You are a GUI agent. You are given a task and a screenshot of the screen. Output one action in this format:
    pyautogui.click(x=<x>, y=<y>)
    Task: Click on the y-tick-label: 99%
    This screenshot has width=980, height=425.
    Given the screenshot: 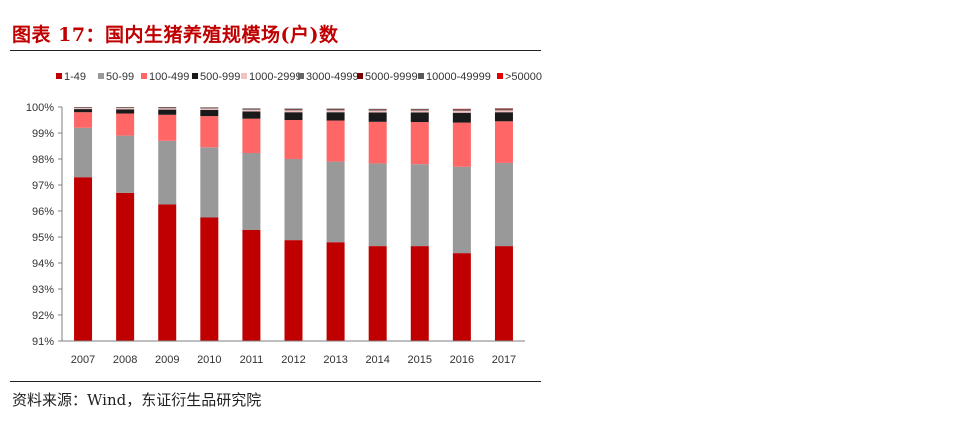 What is the action you would take?
    pyautogui.click(x=43, y=134)
    